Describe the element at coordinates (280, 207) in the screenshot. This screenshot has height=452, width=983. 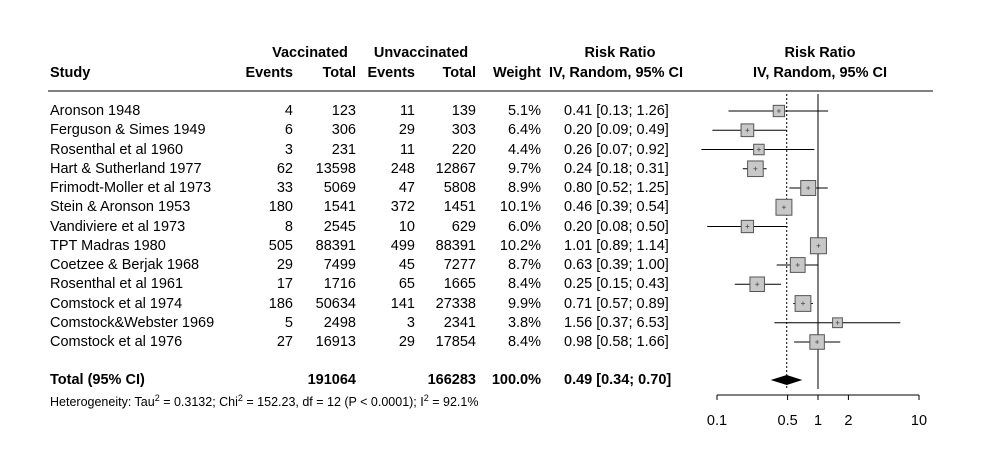
I see `events-vaccinated: 180` at that location.